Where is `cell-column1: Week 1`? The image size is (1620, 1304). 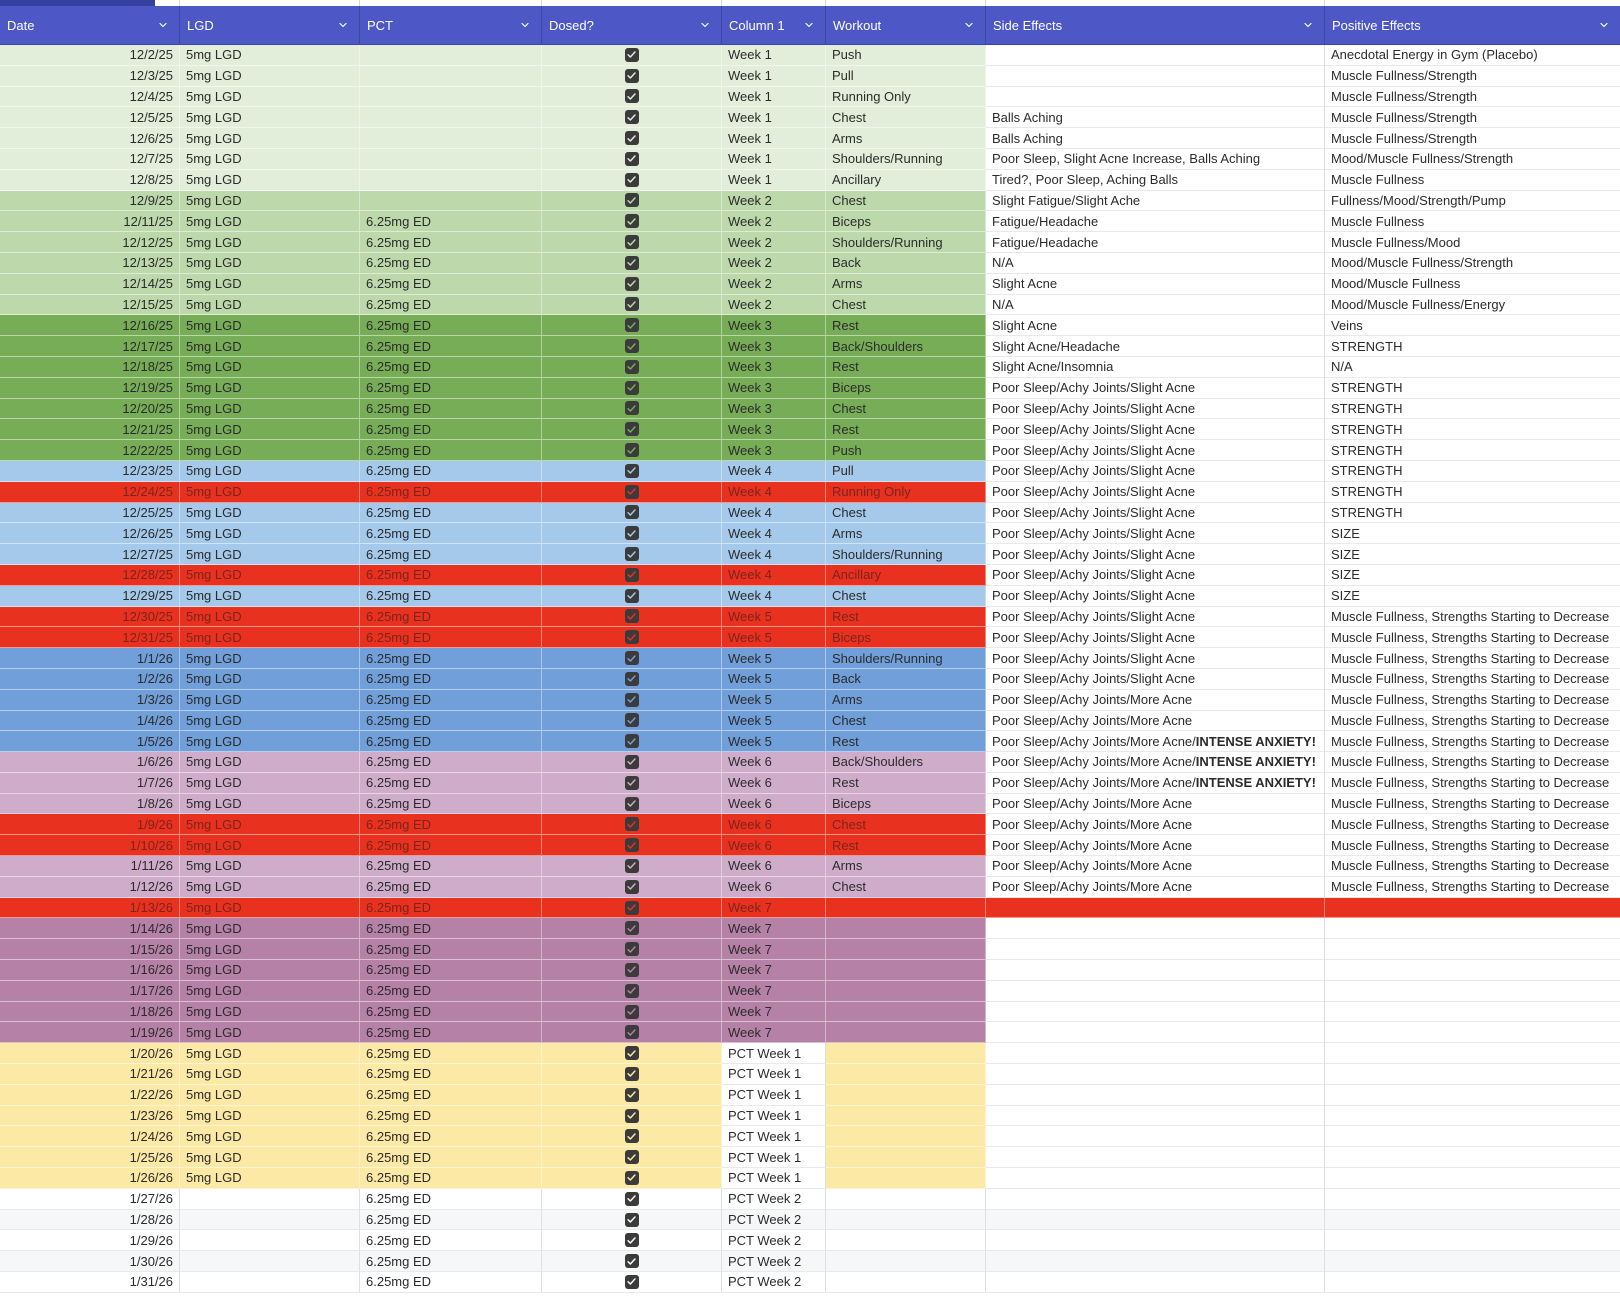
cell-column1: Week 1 is located at coordinates (774, 97).